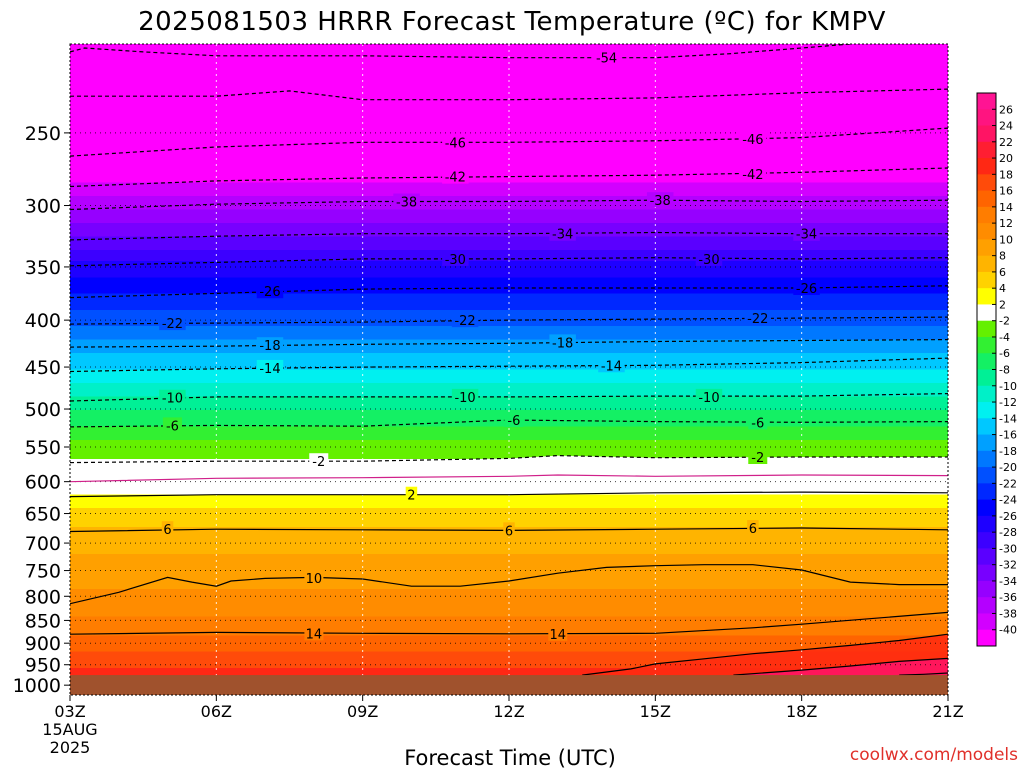 Image resolution: width=1024 pixels, height=768 pixels. I want to click on contour-label: 10, so click(314, 578).